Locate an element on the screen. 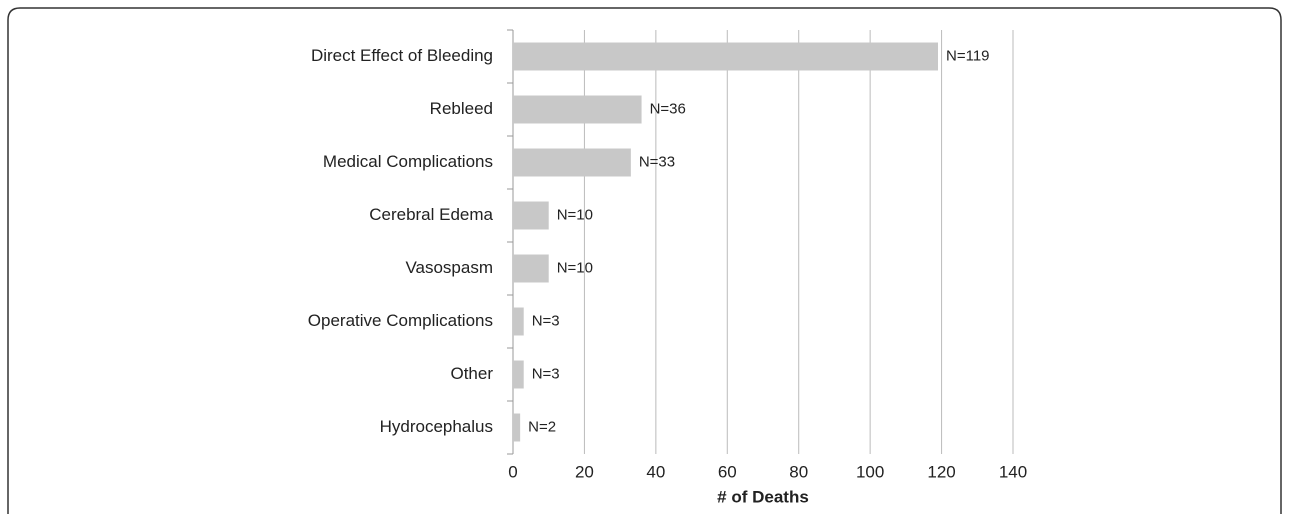 The height and width of the screenshot is (514, 1289). x-tick-label: 140 is located at coordinates (1013, 471).